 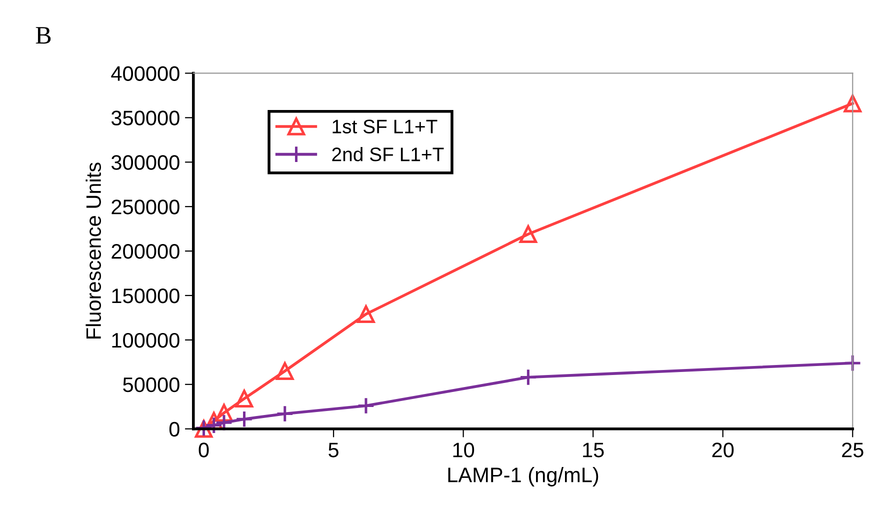 What do you see at coordinates (203, 450) in the screenshot?
I see `x-tick-label: 0` at bounding box center [203, 450].